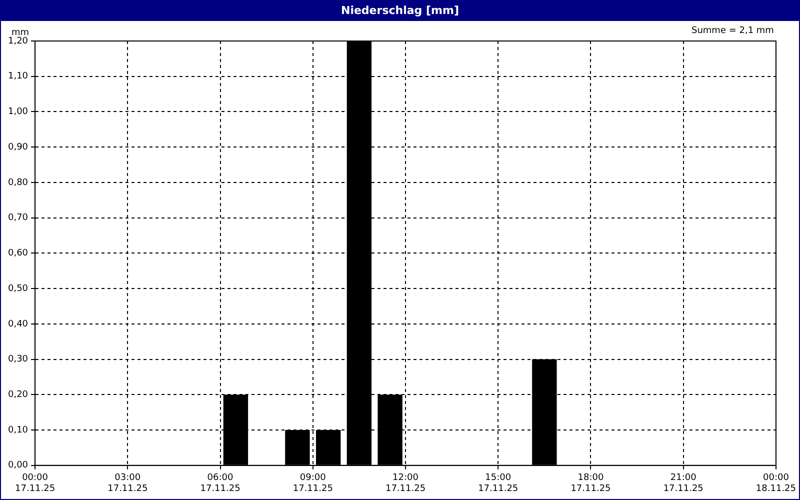 The width and height of the screenshot is (800, 500). Describe the element at coordinates (18, 41) in the screenshot. I see `y-tick-label: 1,20` at that location.